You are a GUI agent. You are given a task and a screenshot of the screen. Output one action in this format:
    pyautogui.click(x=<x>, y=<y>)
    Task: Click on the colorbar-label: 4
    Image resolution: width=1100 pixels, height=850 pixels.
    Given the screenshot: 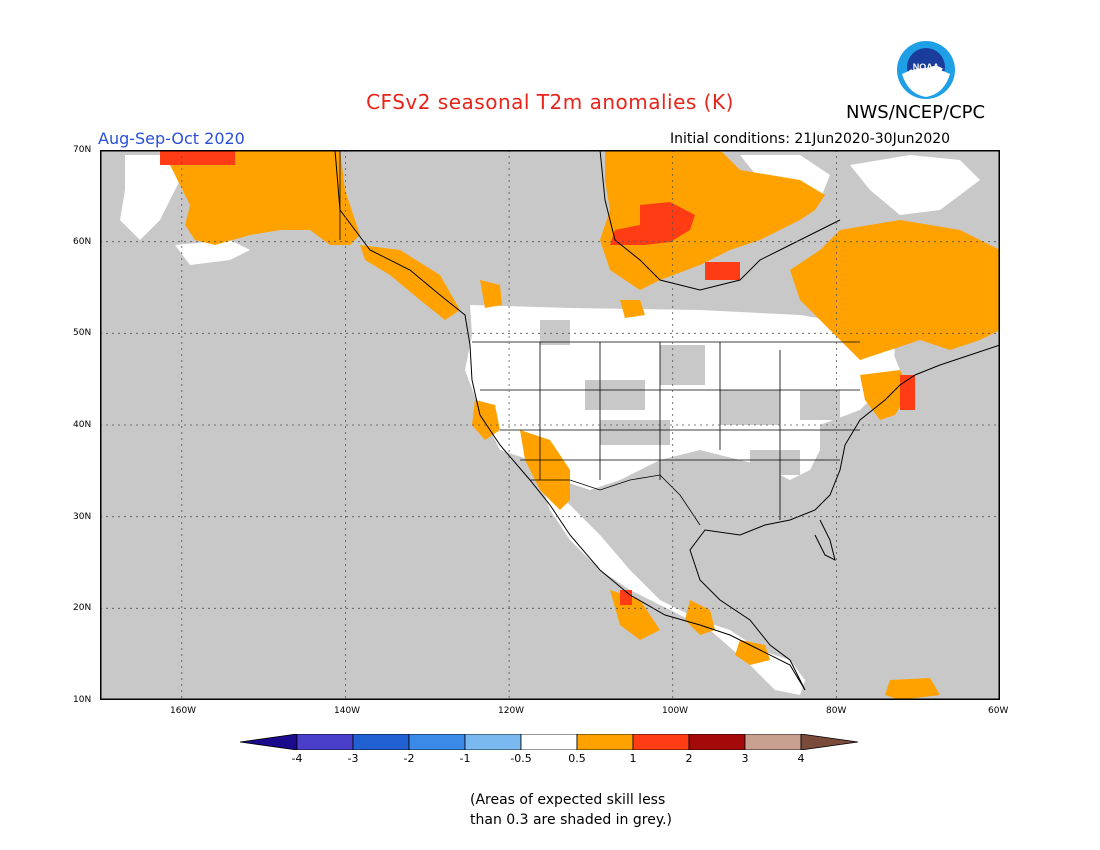 What is the action you would take?
    pyautogui.click(x=801, y=758)
    